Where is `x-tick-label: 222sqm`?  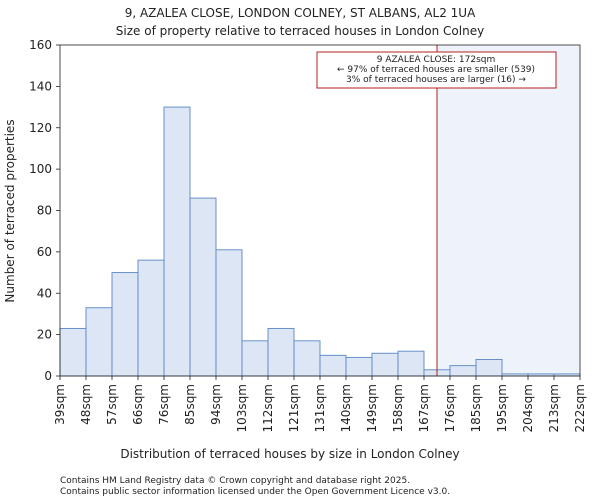 x-tick-label: 222sqm is located at coordinates (580, 408).